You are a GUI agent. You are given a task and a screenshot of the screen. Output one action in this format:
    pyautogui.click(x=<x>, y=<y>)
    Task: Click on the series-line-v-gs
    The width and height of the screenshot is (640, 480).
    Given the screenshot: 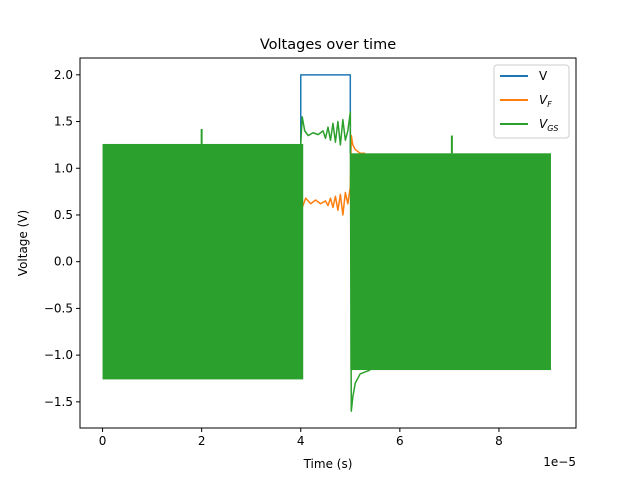 What is the action you would take?
    pyautogui.click(x=335, y=261)
    